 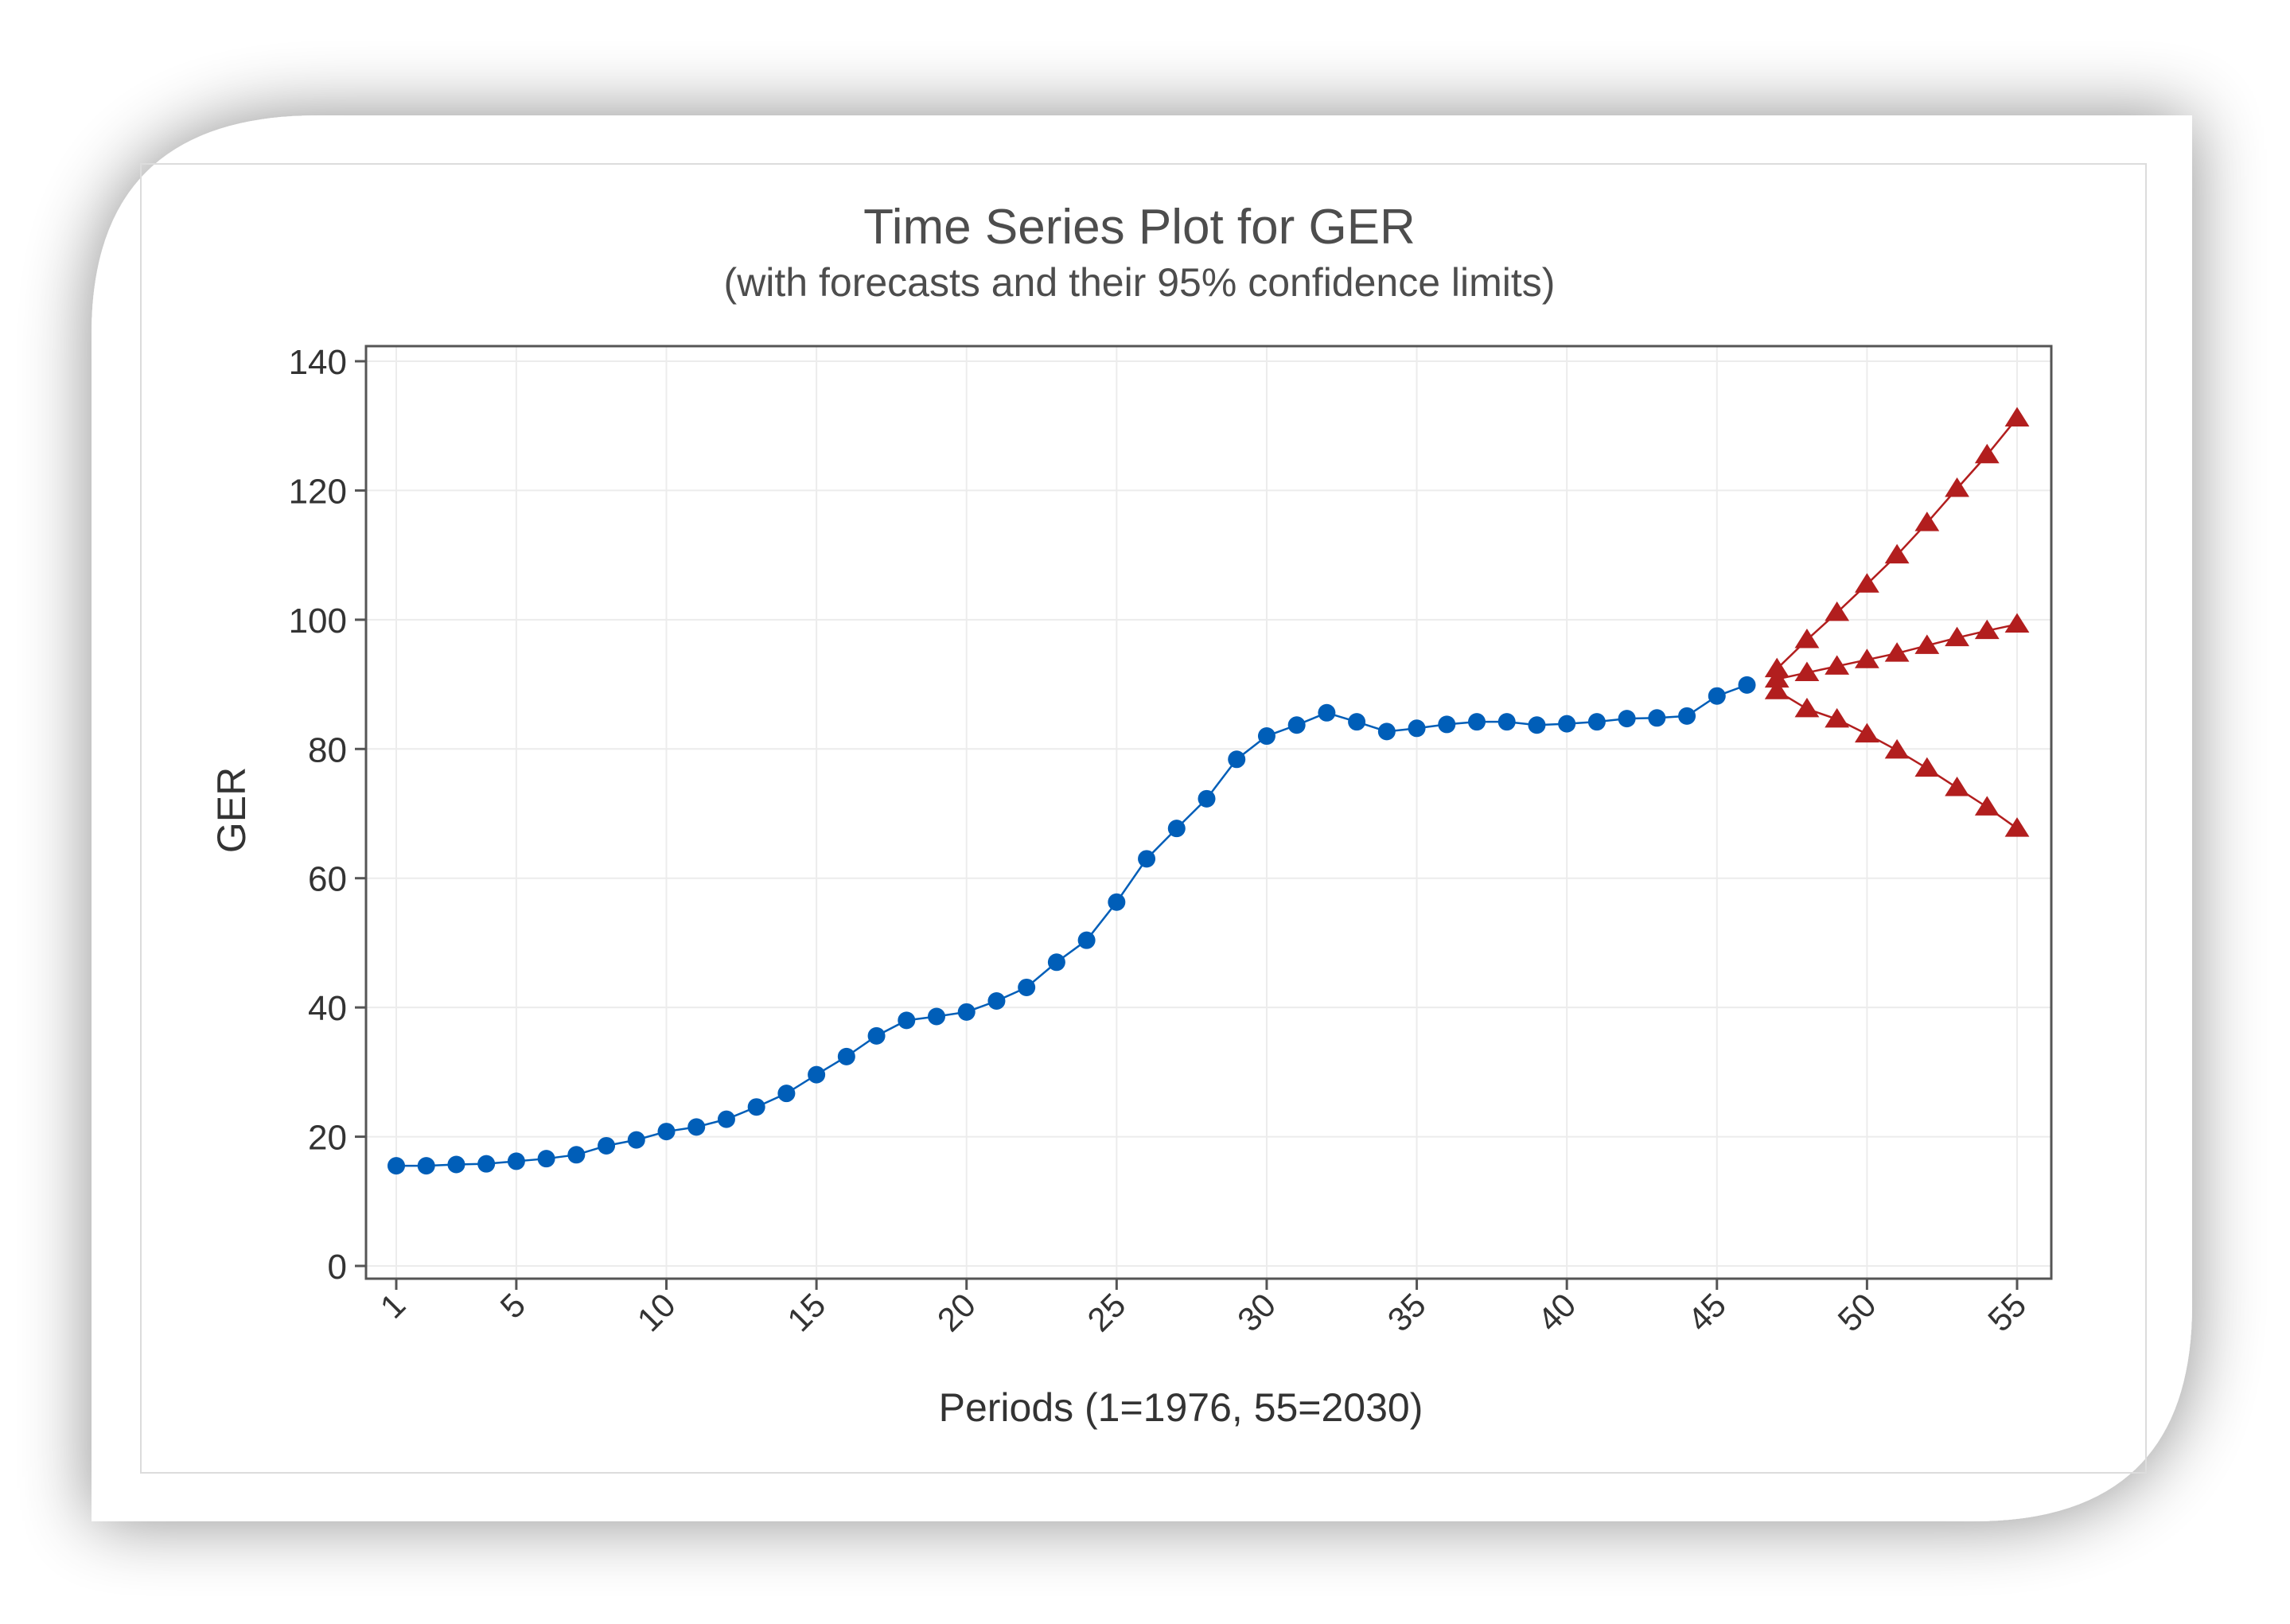 I want to click on y-tick-label: 80, so click(x=327, y=749).